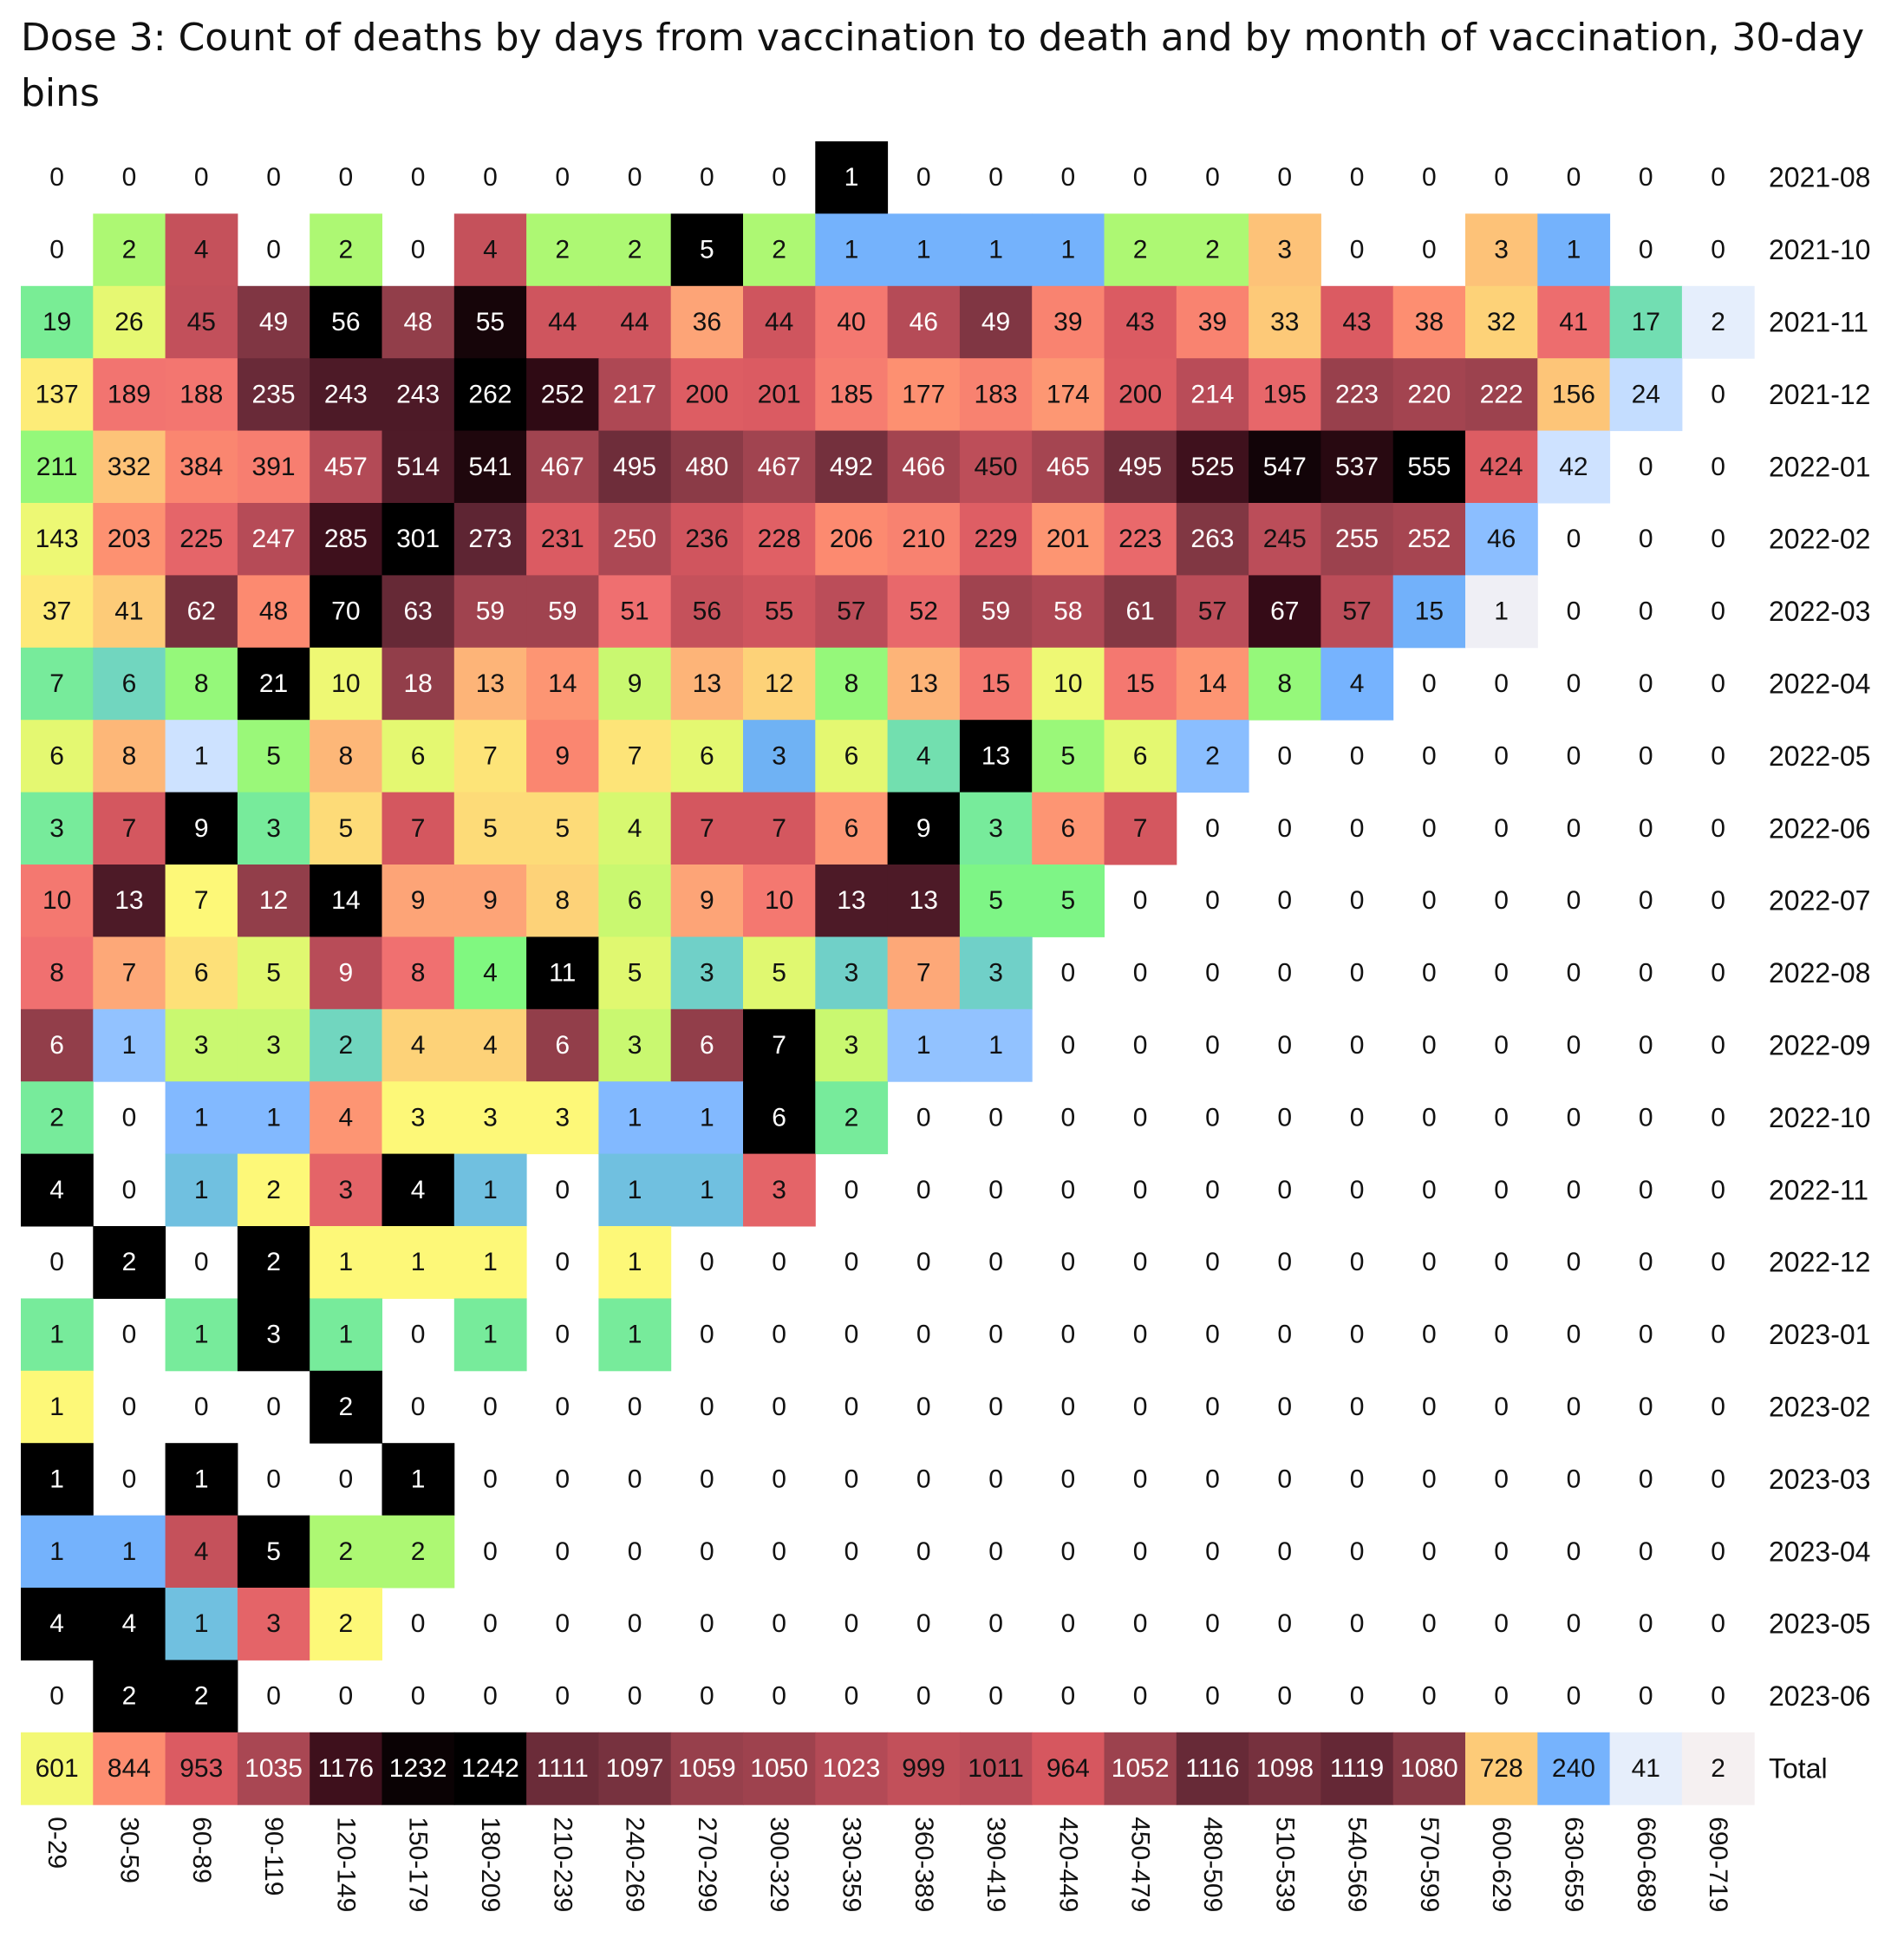  Describe the element at coordinates (995, 755) in the screenshot. I see `cell-value-label: 13` at that location.